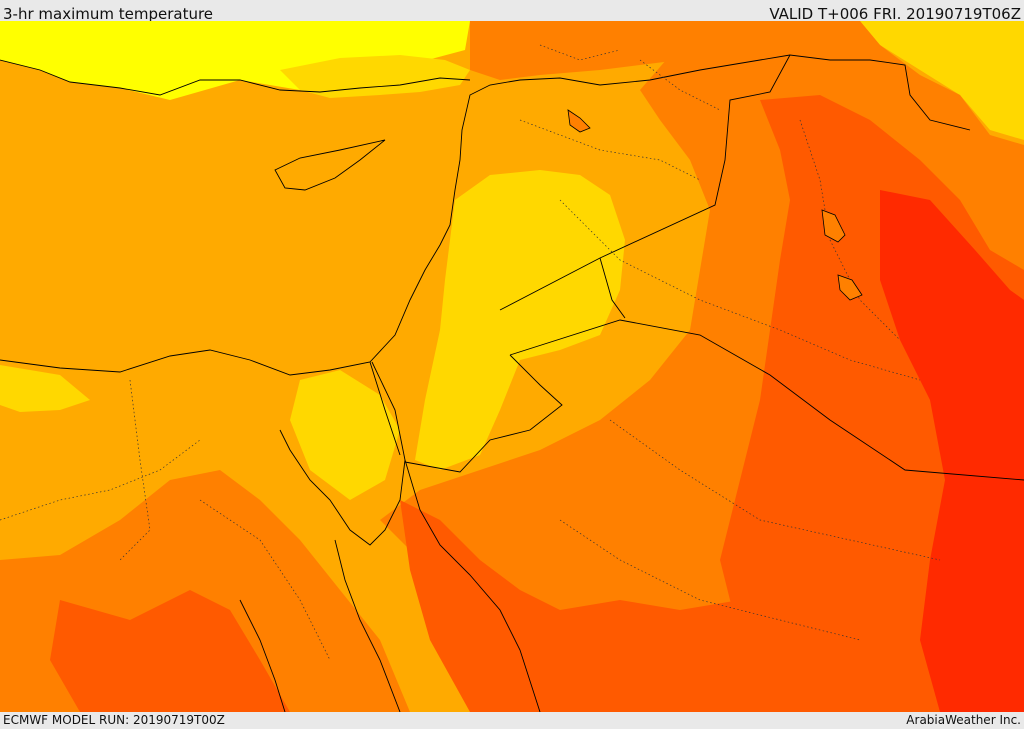  Describe the element at coordinates (345, 435) in the screenshot. I see `temperature-band-mild-sinai` at that location.